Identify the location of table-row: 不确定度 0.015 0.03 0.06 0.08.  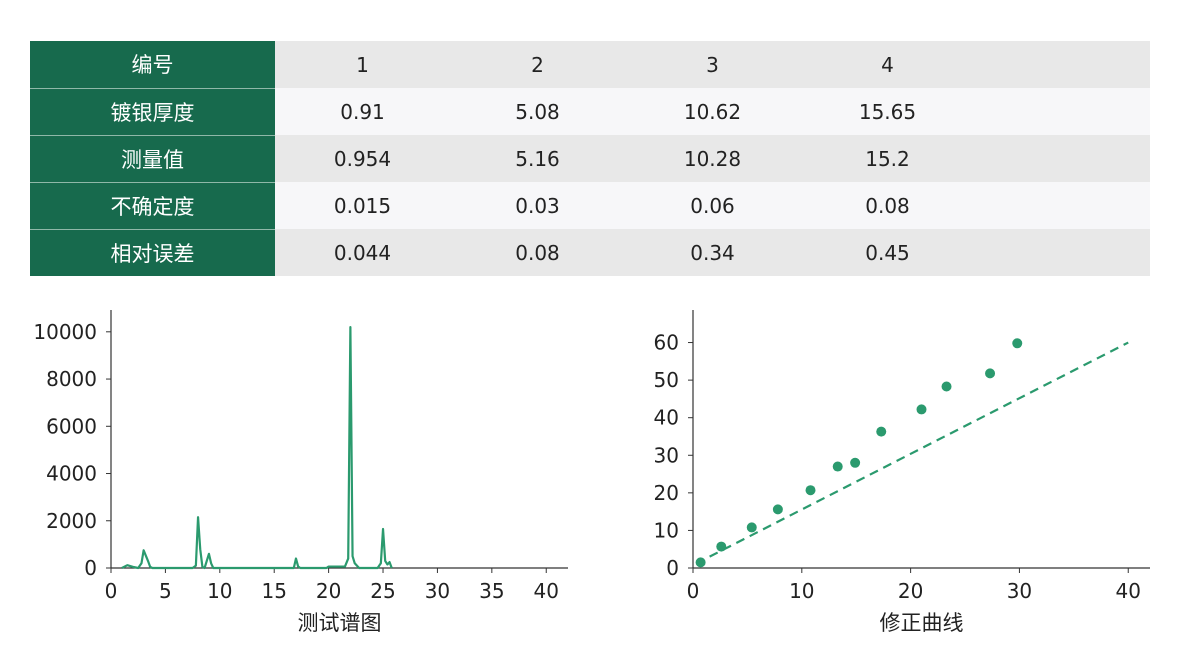
(590, 206).